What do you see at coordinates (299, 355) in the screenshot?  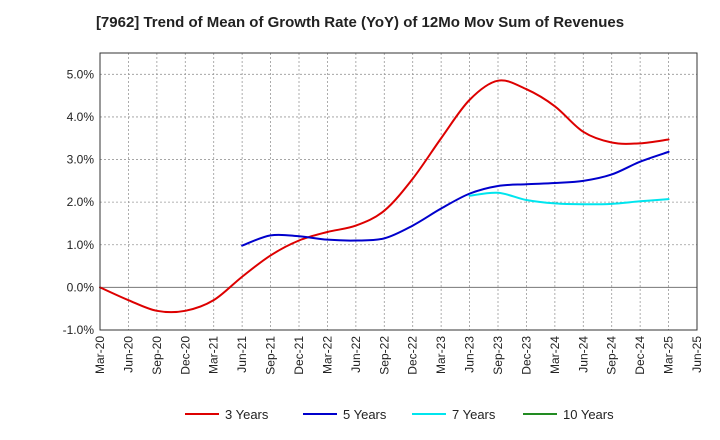 I see `x-tick-label: Dec-21` at bounding box center [299, 355].